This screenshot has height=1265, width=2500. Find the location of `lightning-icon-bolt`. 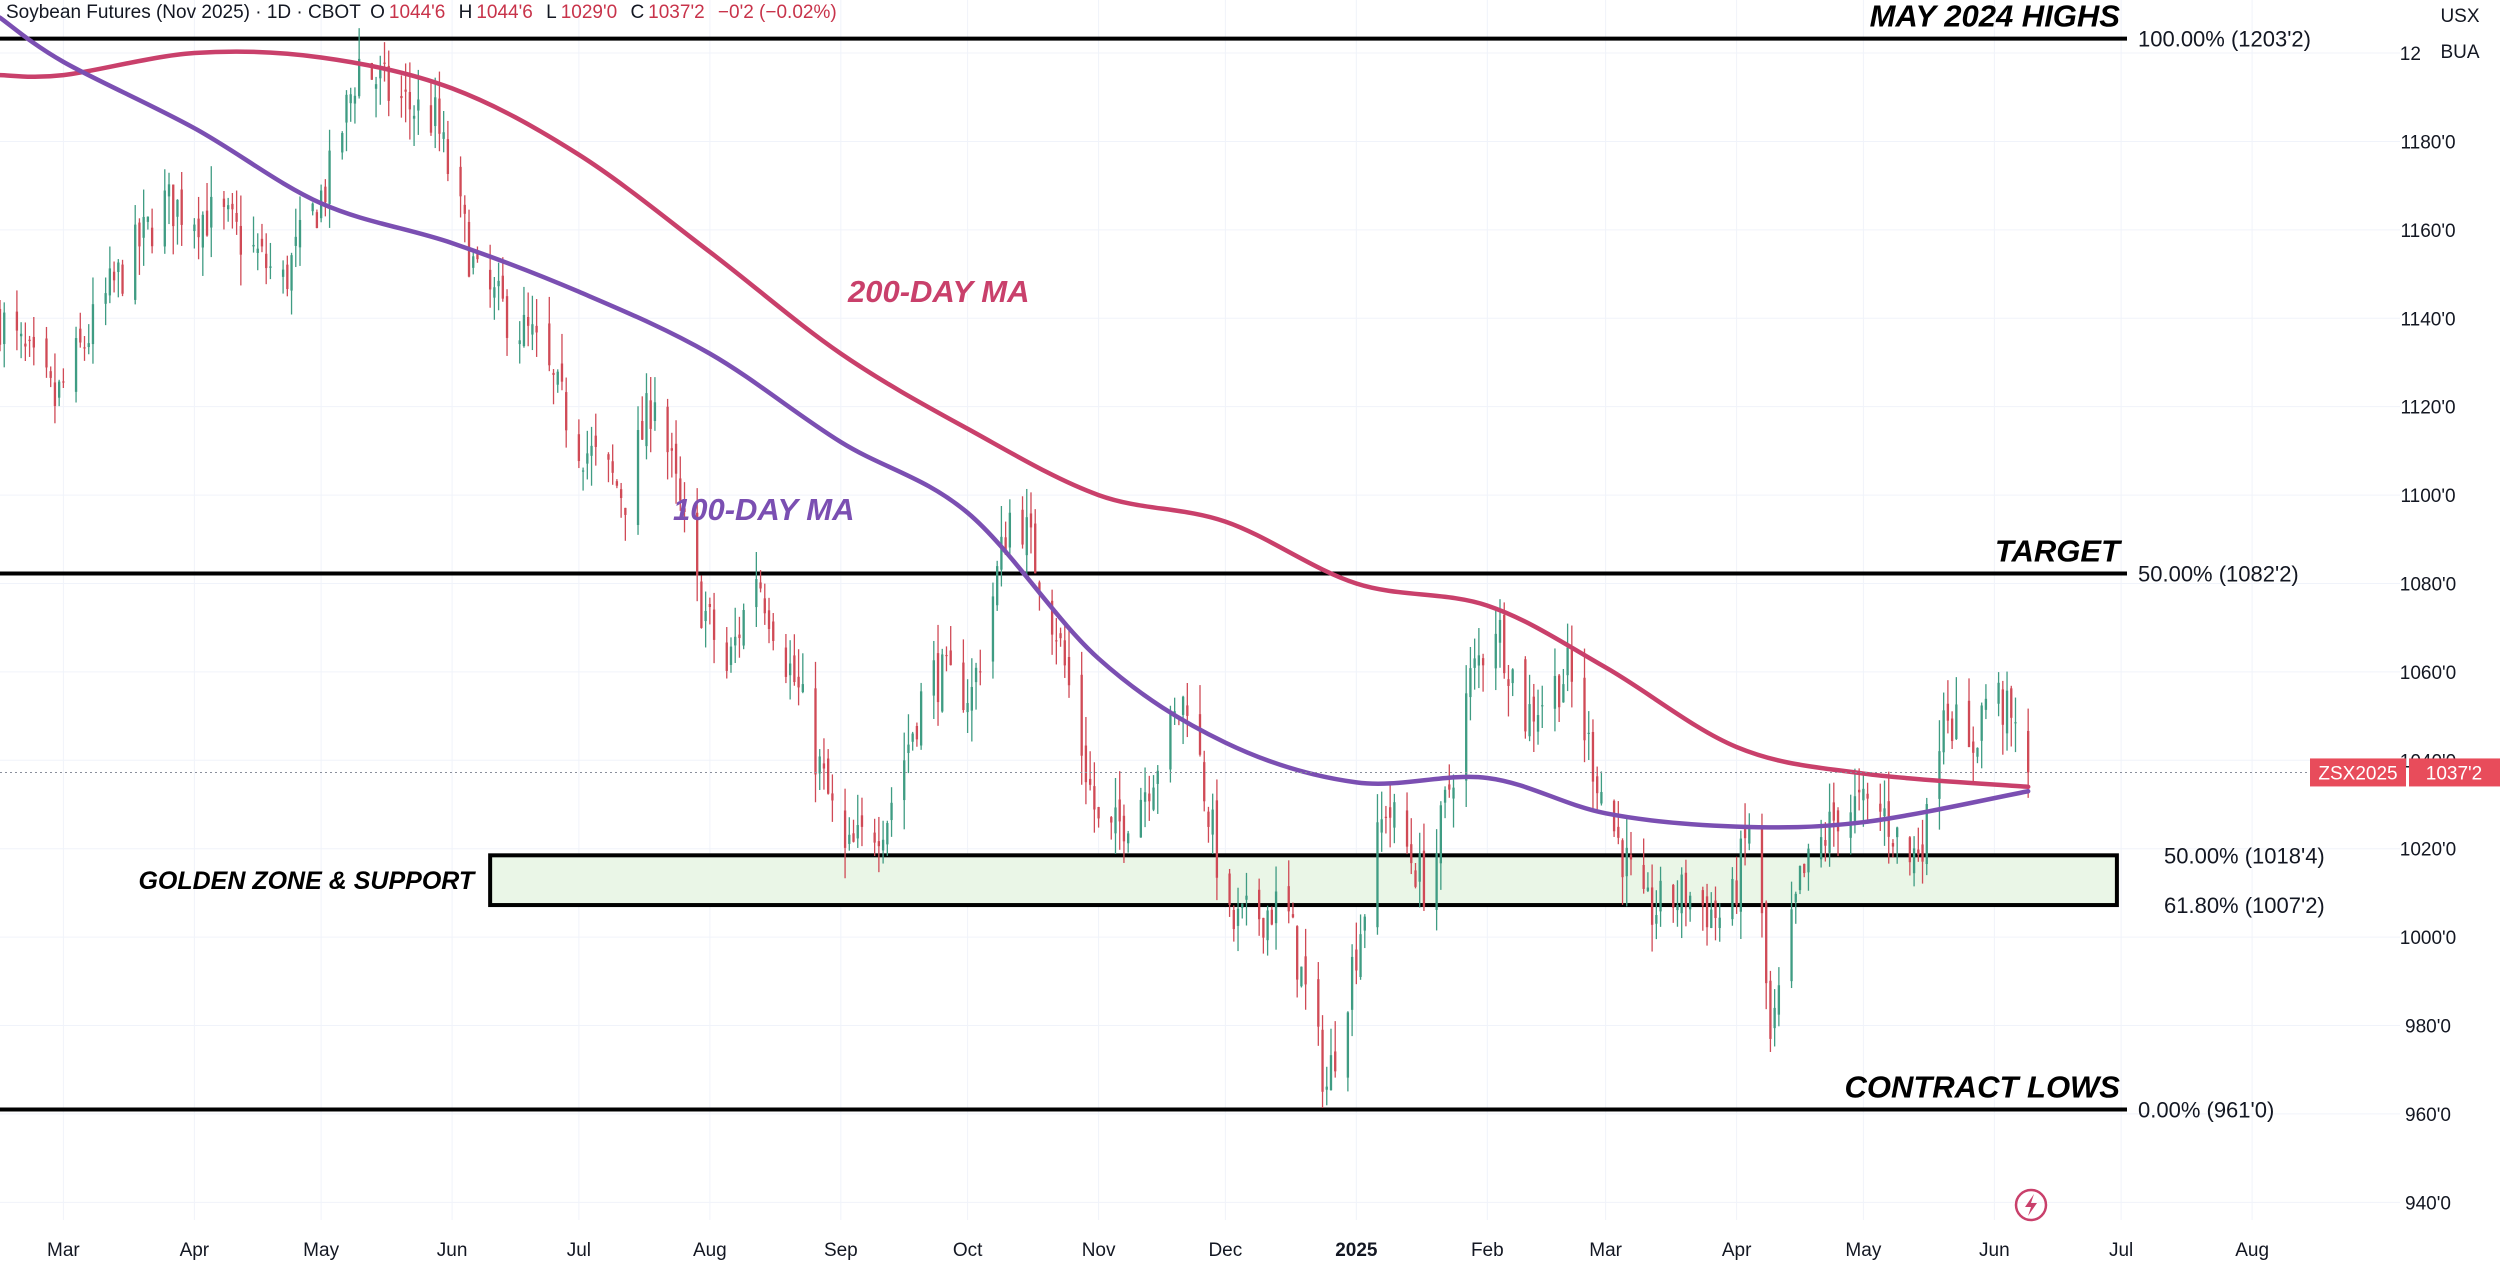

lightning-icon-bolt is located at coordinates (2031, 1205).